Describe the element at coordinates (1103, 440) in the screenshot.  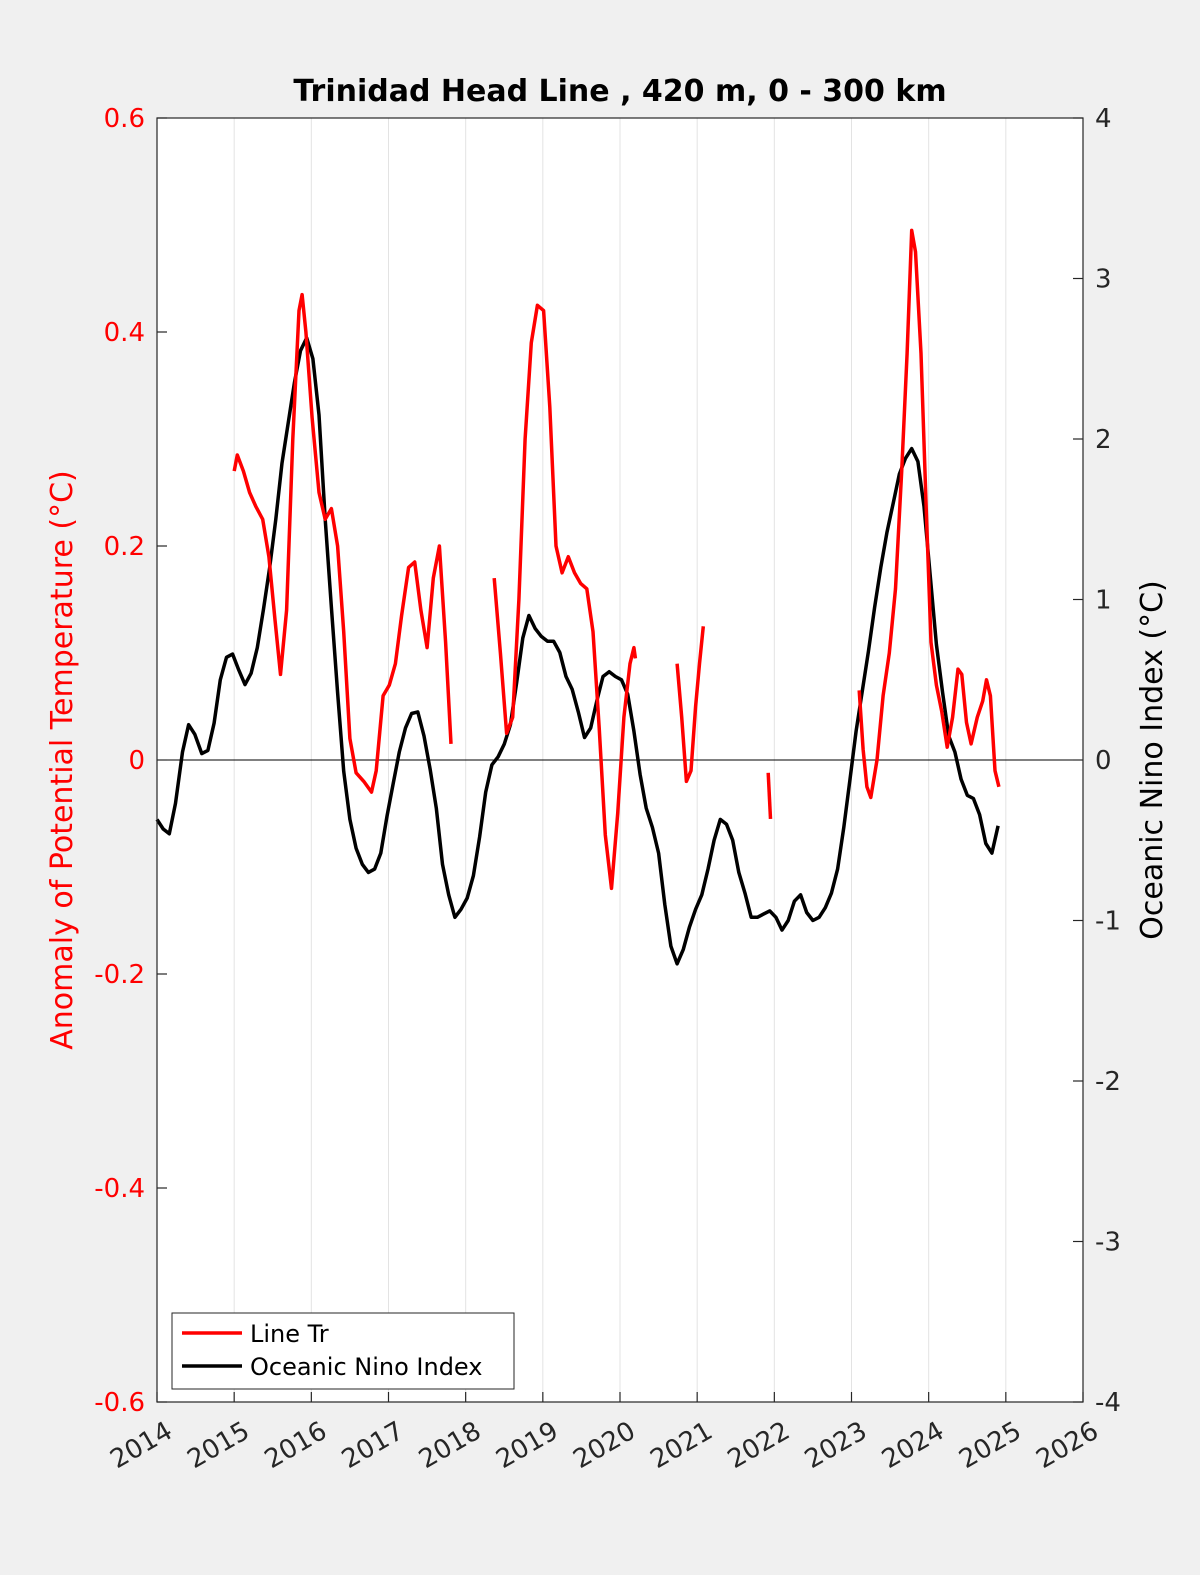
I see `y-right-tick-label: 2` at that location.